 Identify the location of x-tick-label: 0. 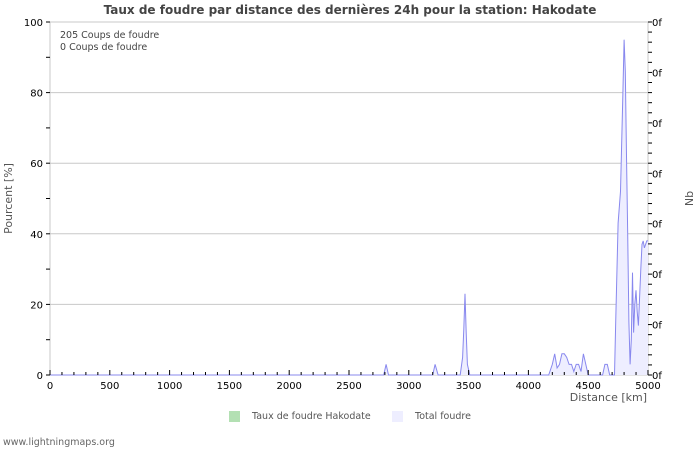
(50, 386).